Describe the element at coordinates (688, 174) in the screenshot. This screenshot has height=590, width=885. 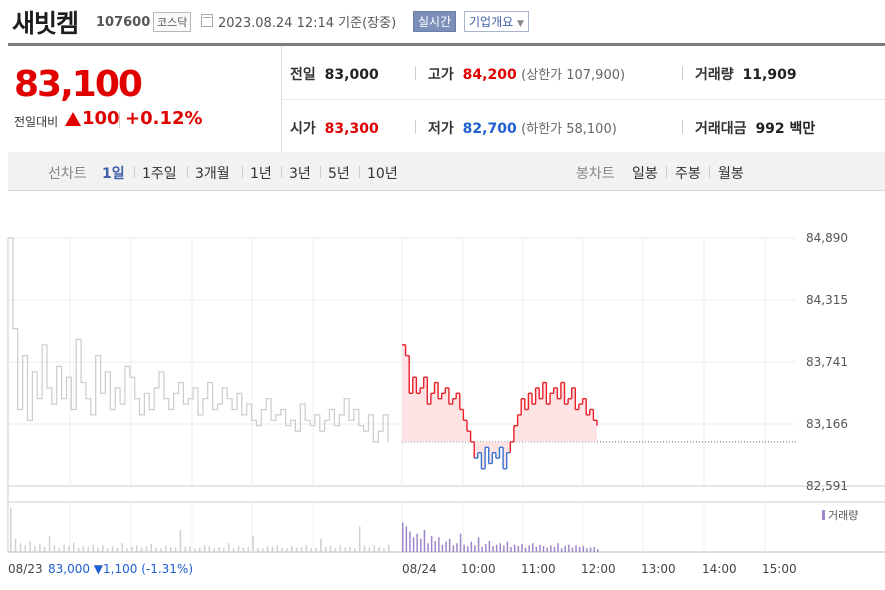
I see `tab-weekly-candle: 주봉` at that location.